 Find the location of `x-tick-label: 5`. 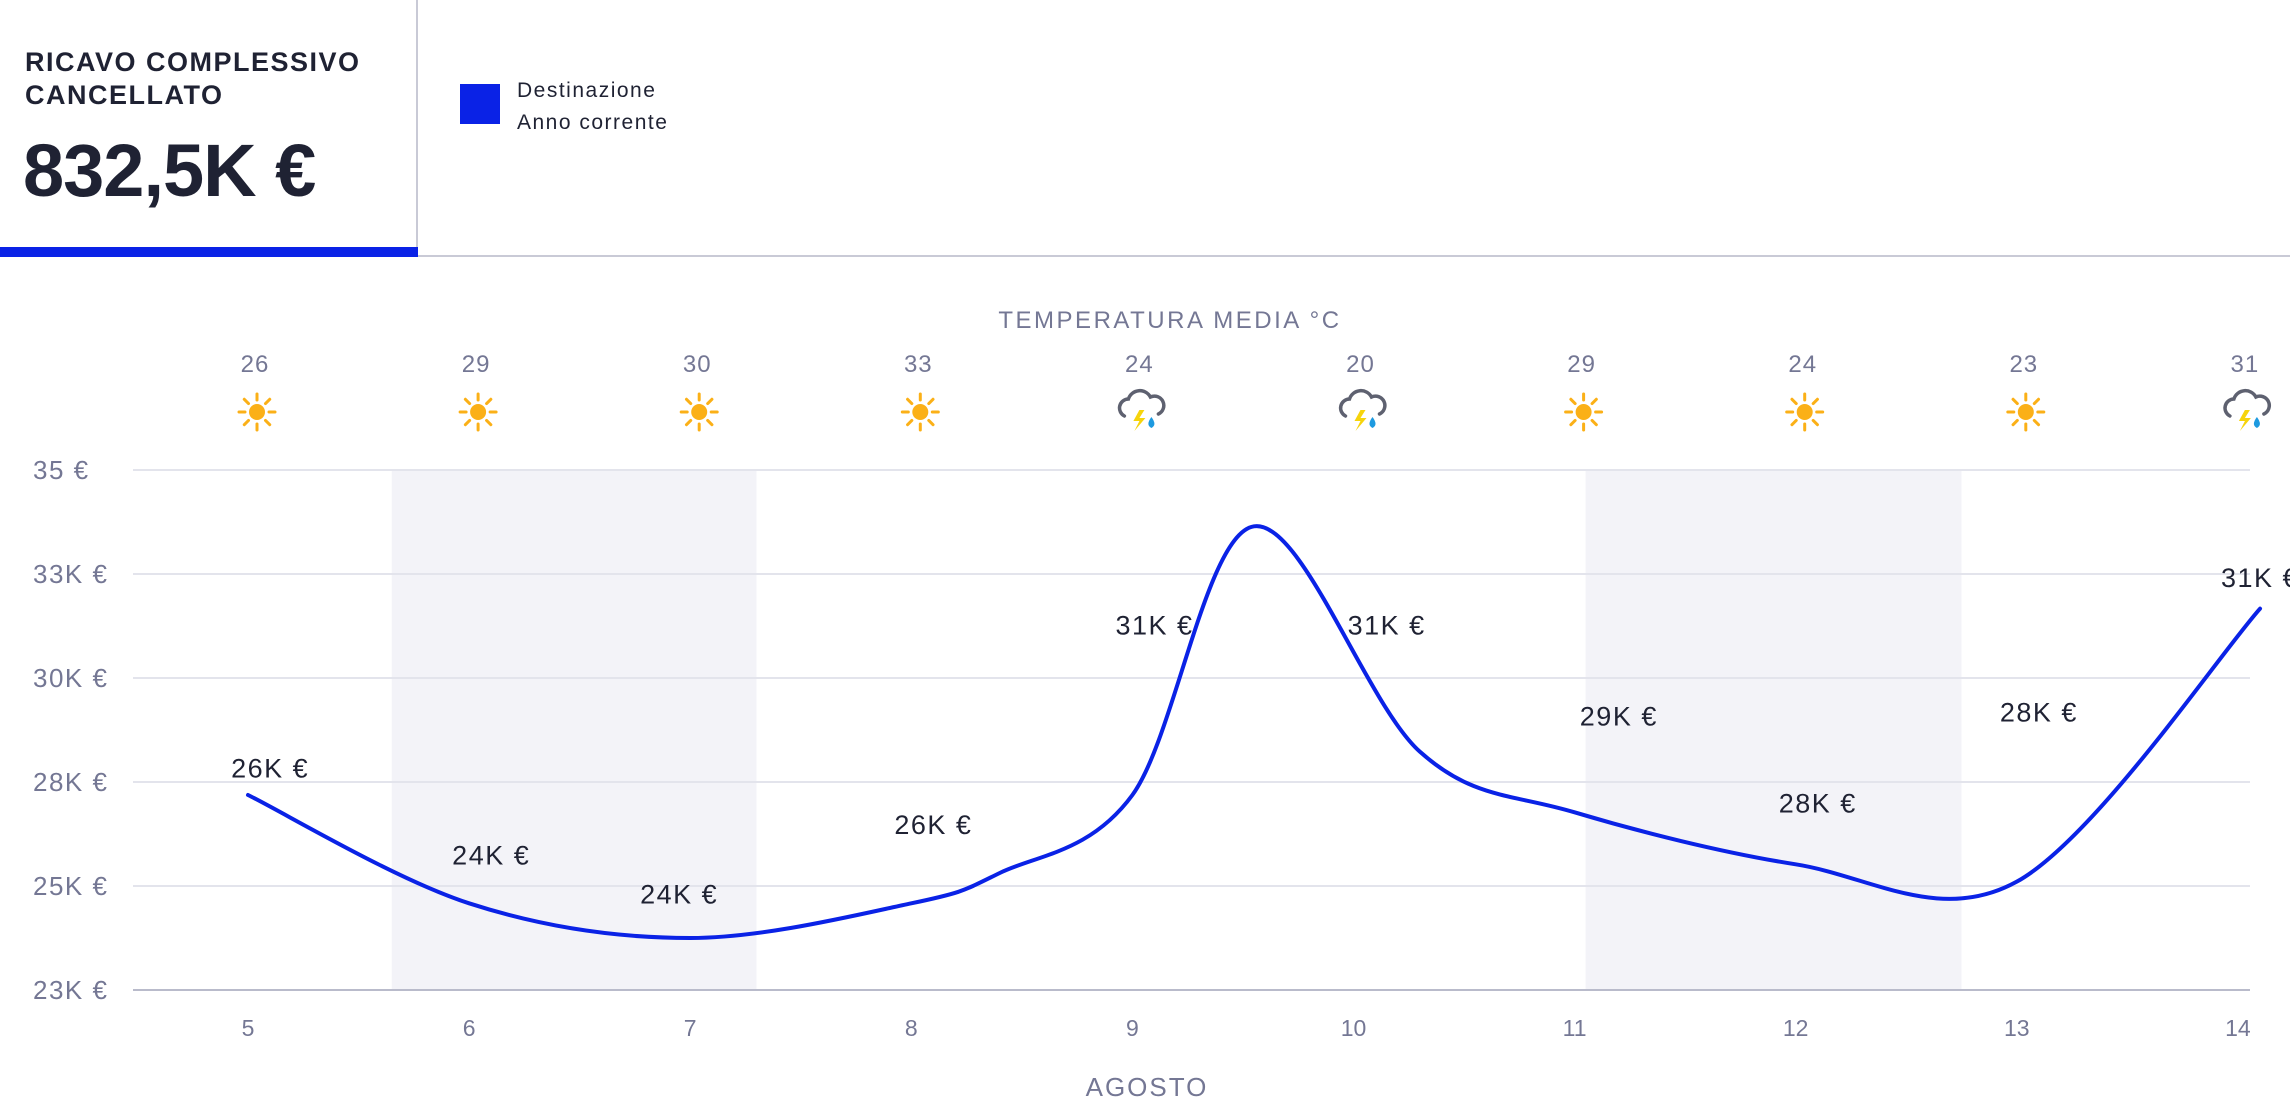

x-tick-label: 5 is located at coordinates (248, 1028).